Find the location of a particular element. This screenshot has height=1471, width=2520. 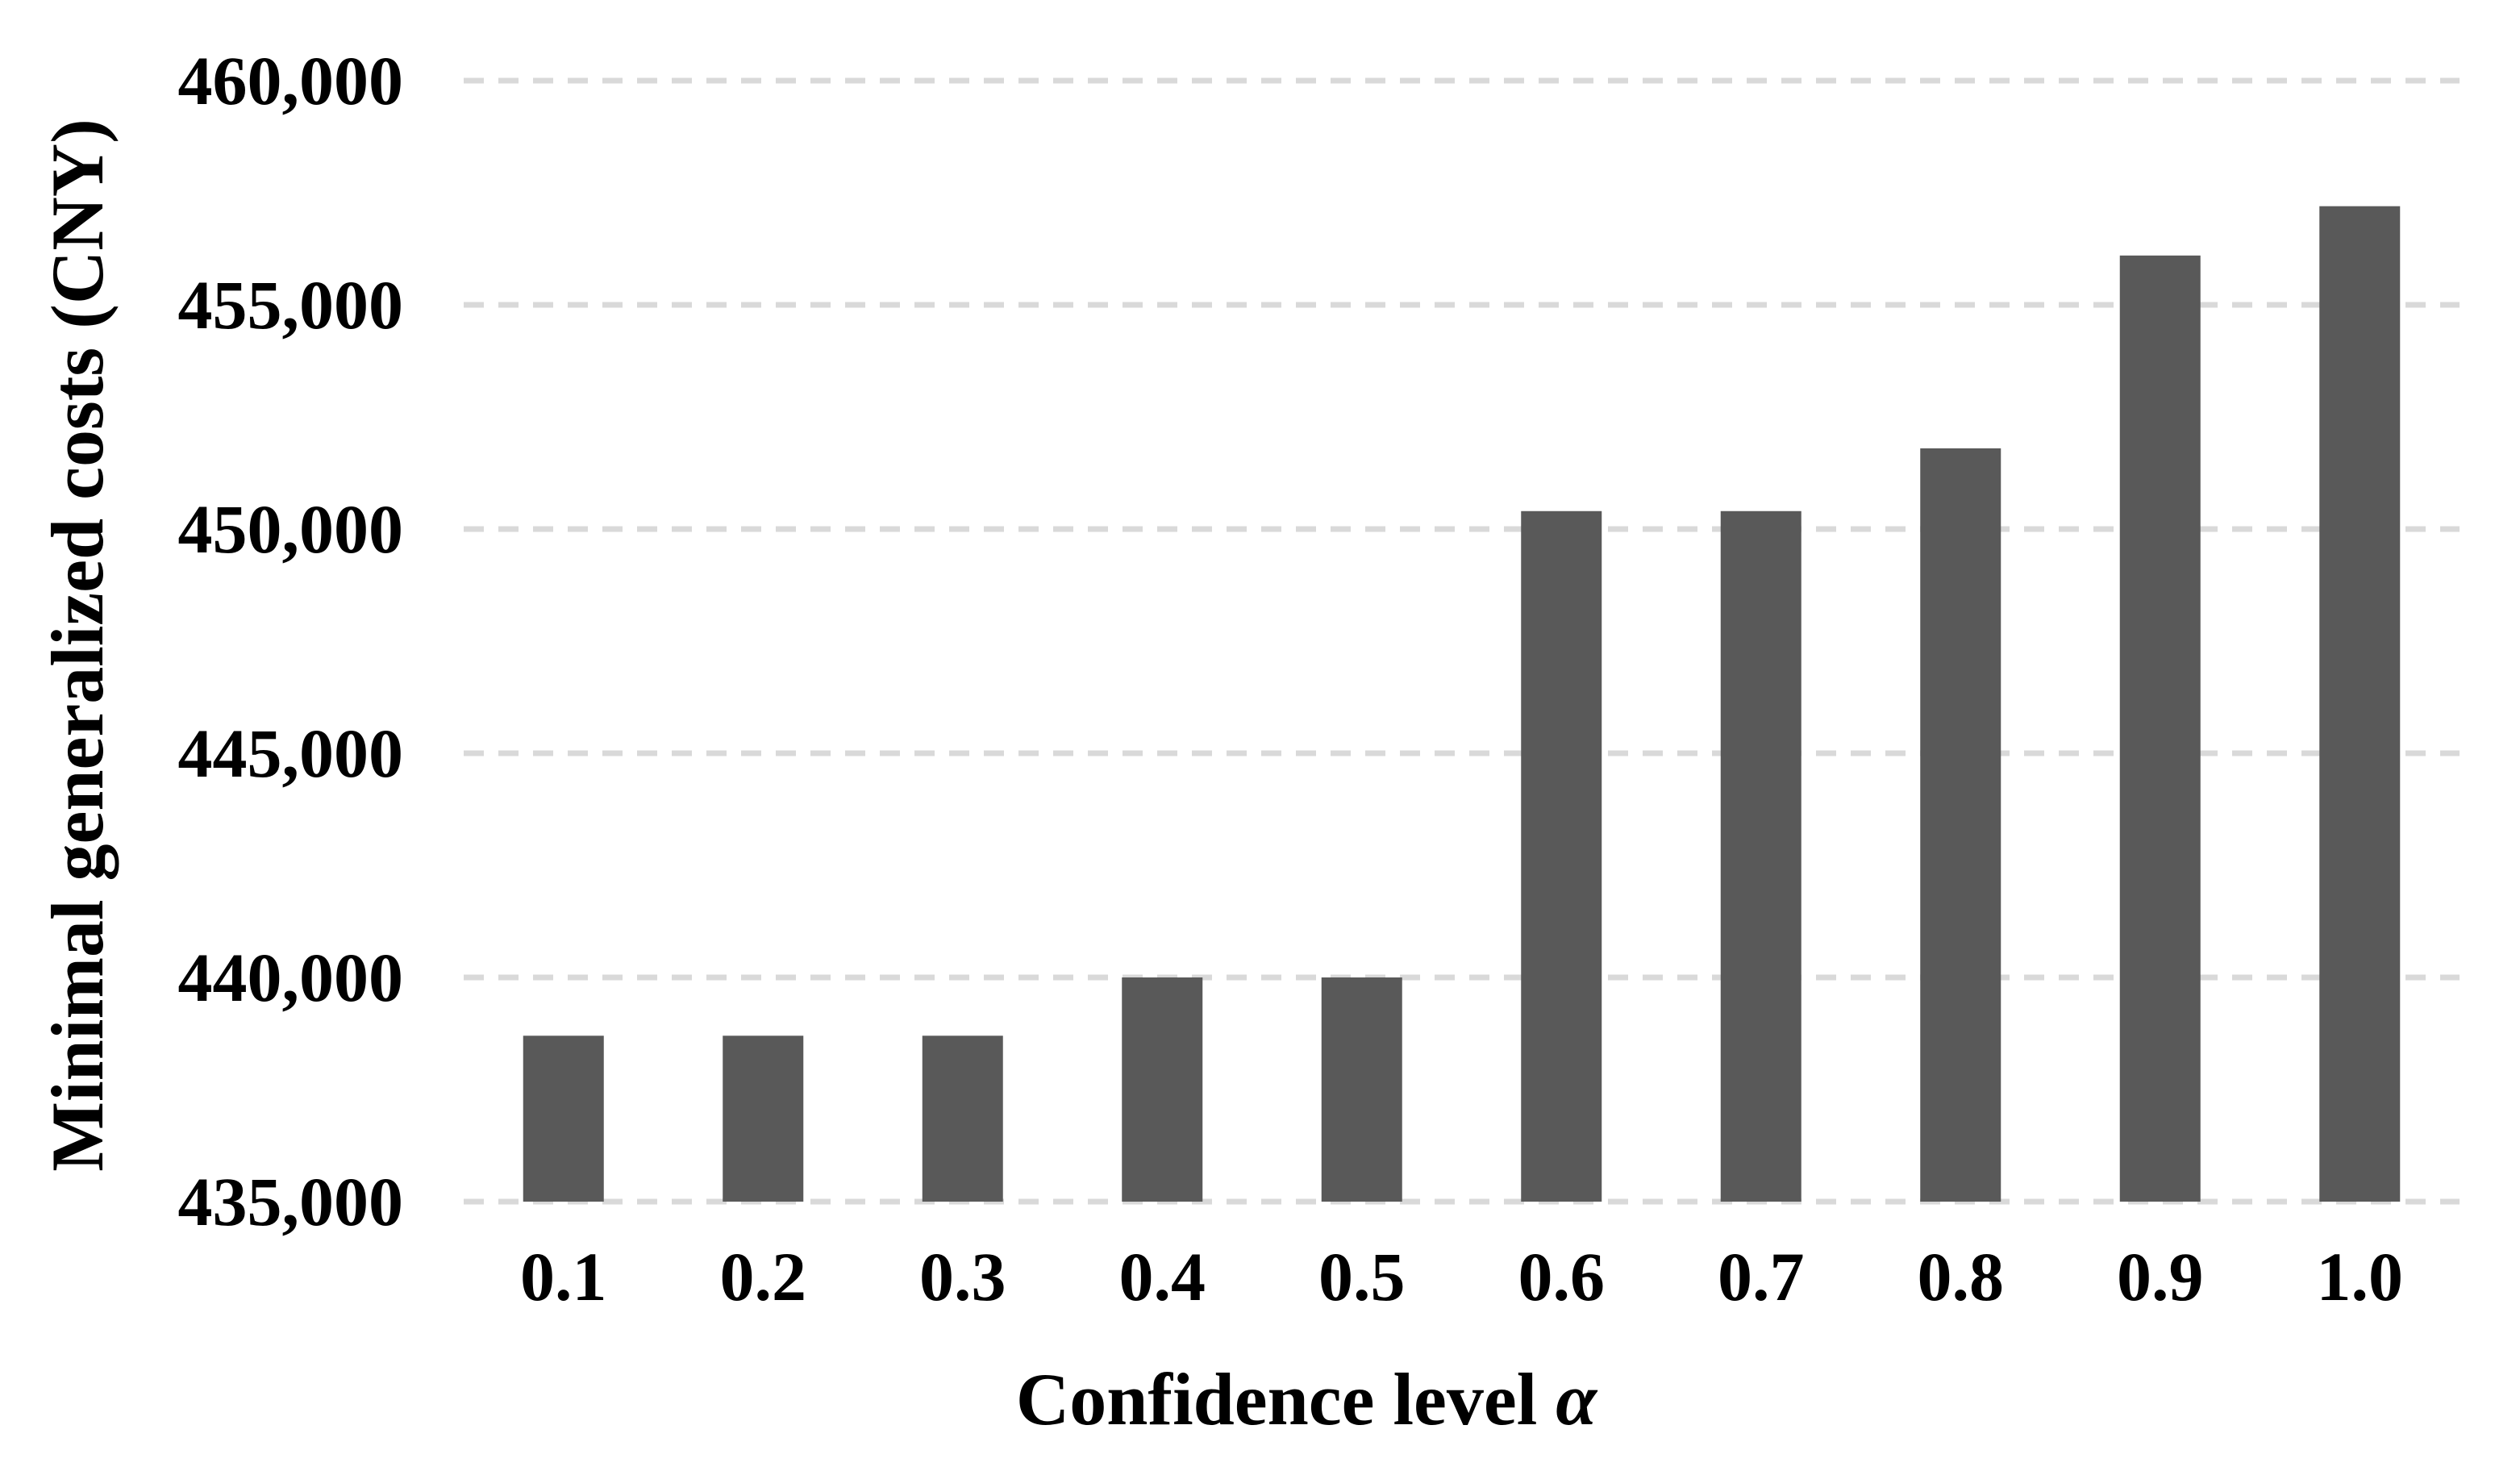

y-tick-label: 440,000 is located at coordinates (291, 978).